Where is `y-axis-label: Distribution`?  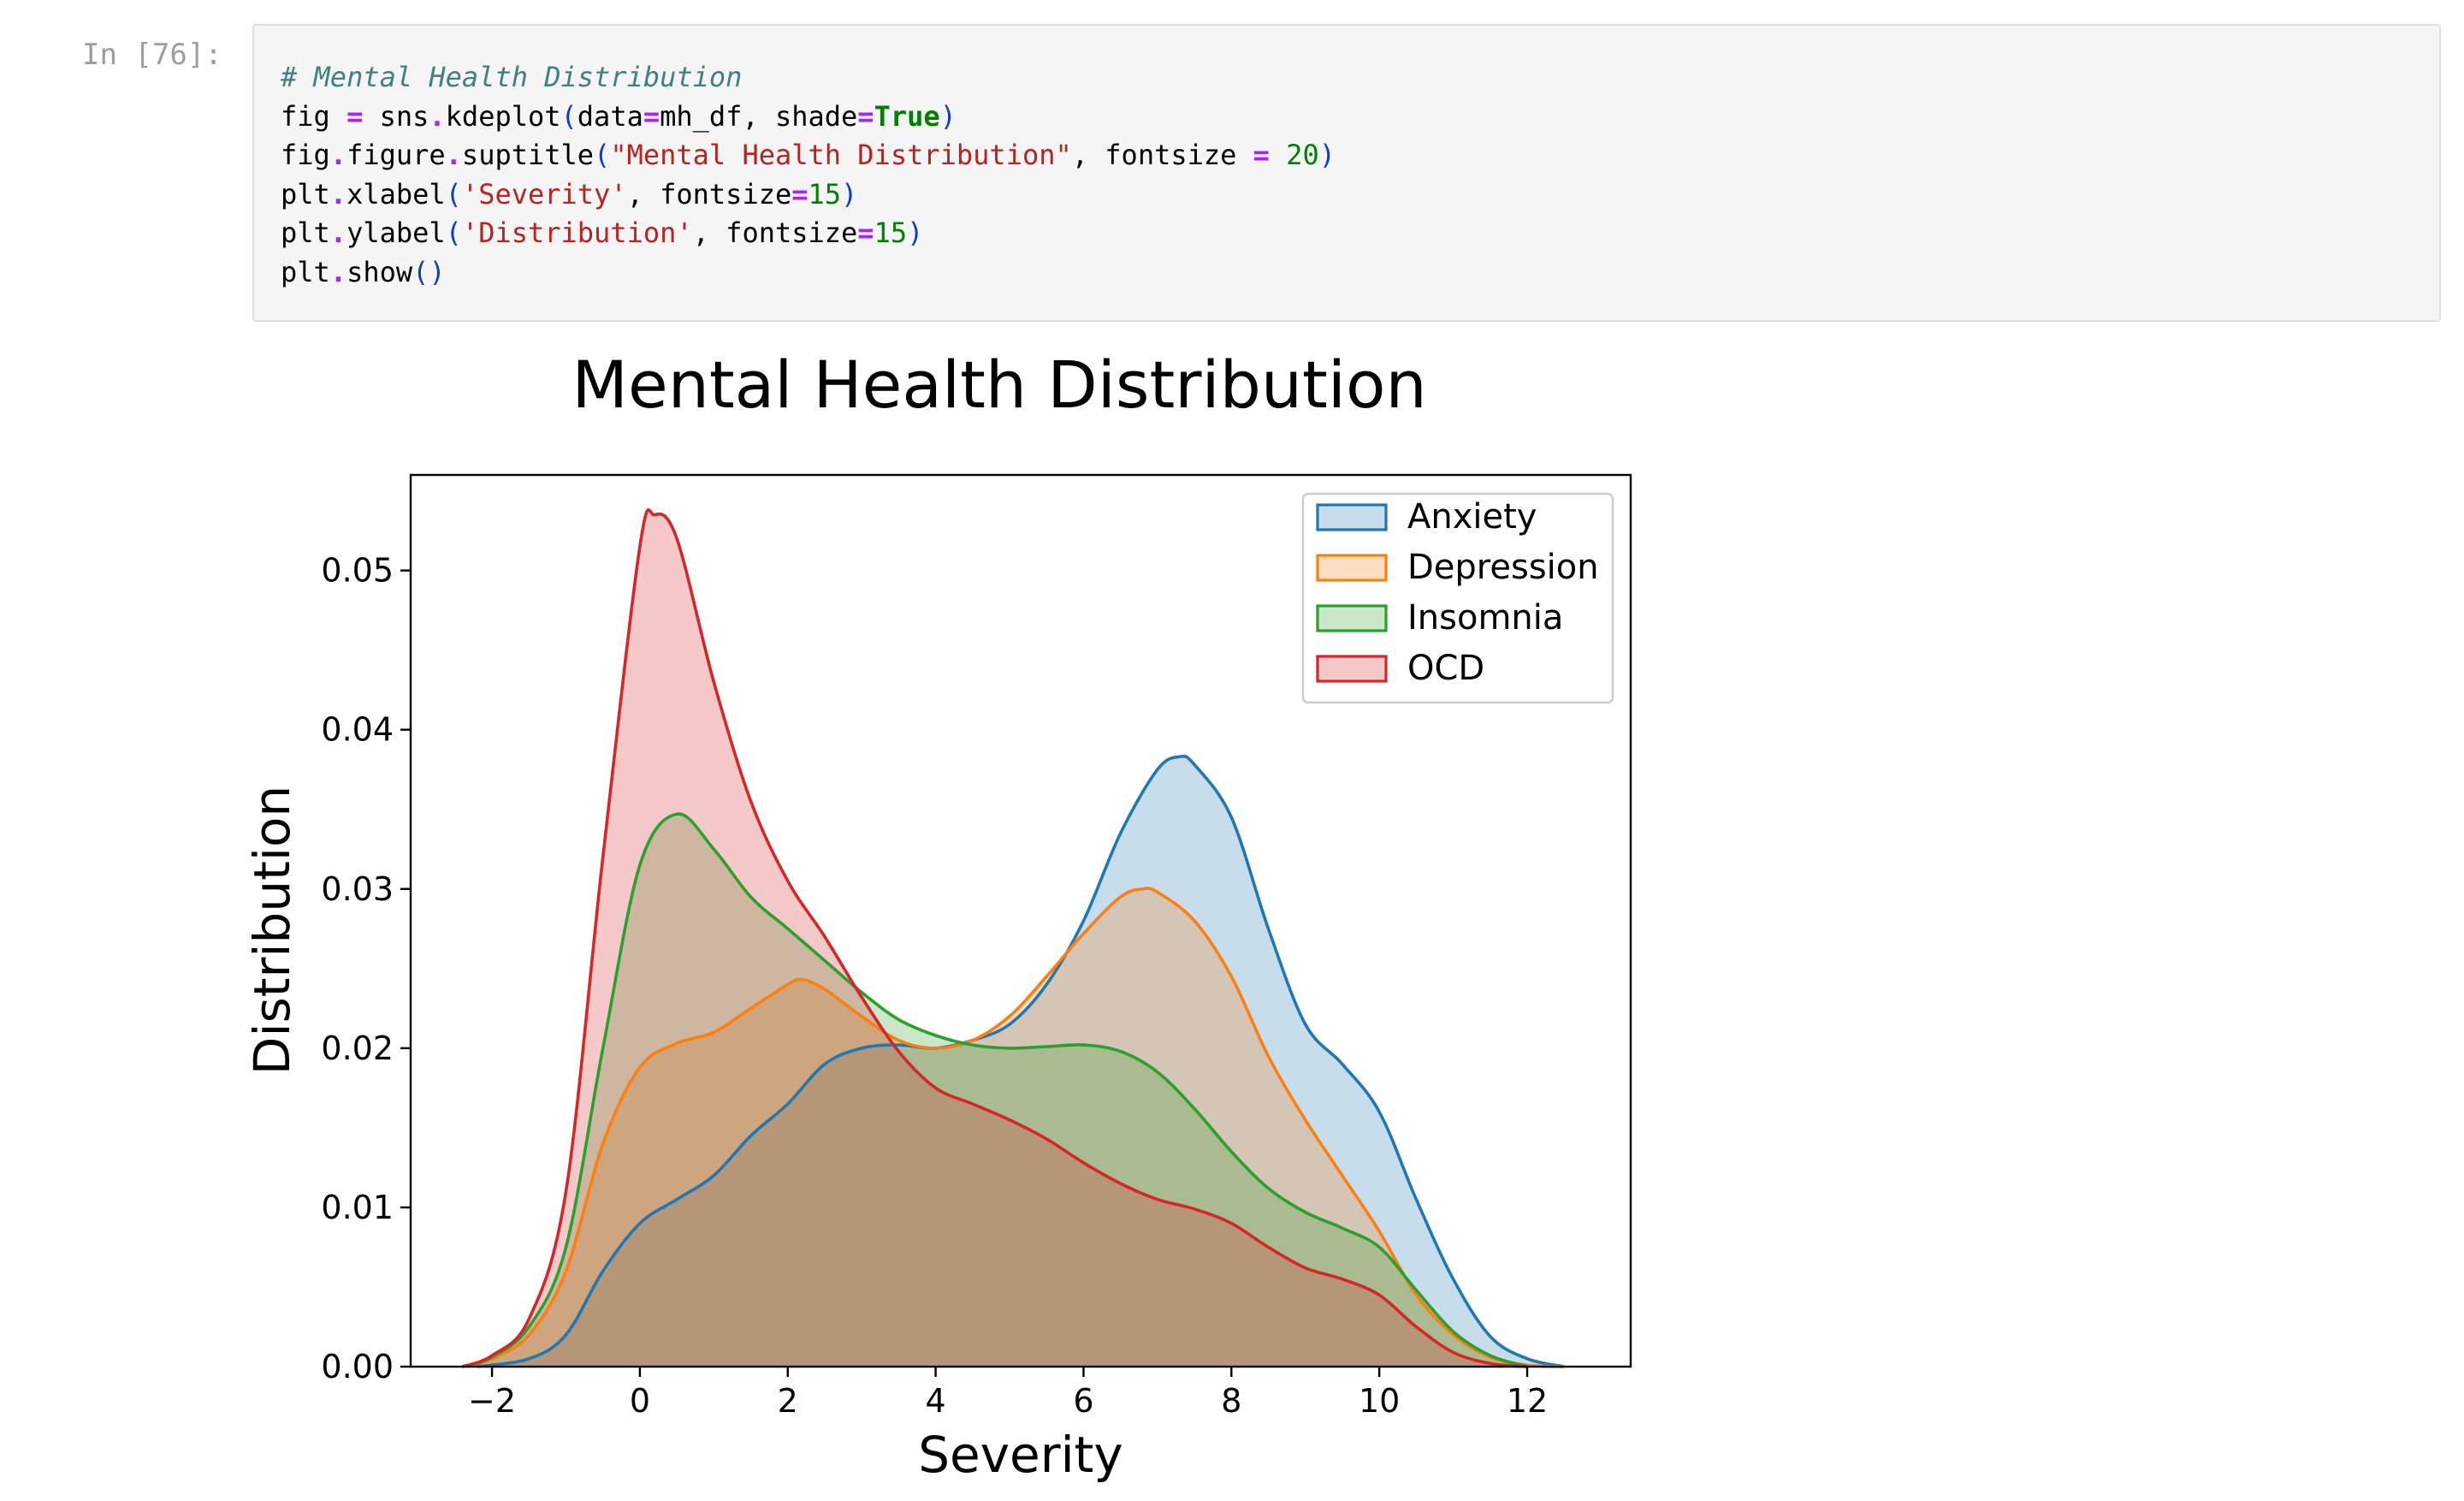 y-axis-label: Distribution is located at coordinates (272, 931).